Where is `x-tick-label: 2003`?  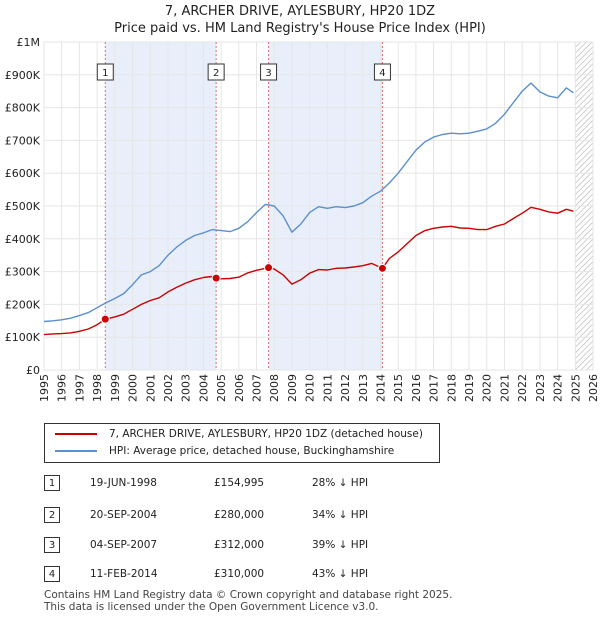 x-tick-label: 2003 is located at coordinates (186, 388).